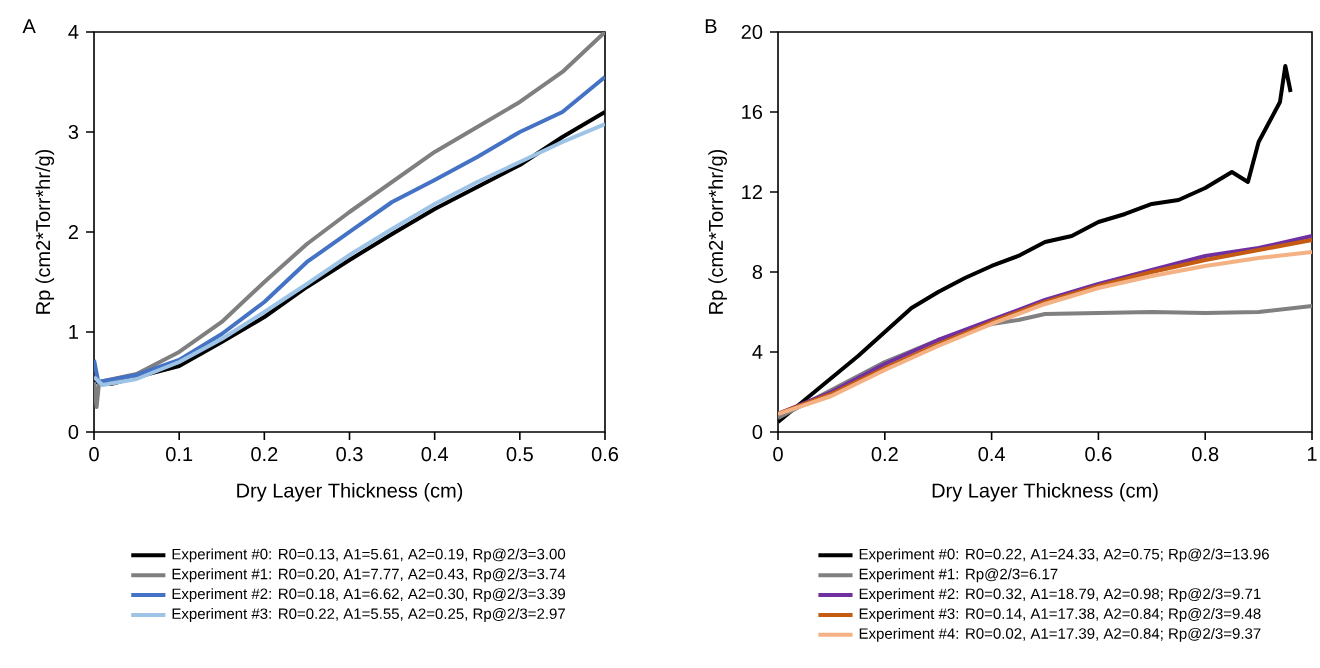 The height and width of the screenshot is (668, 1320). What do you see at coordinates (519, 454) in the screenshot?
I see `x-tick-label: 0.5` at bounding box center [519, 454].